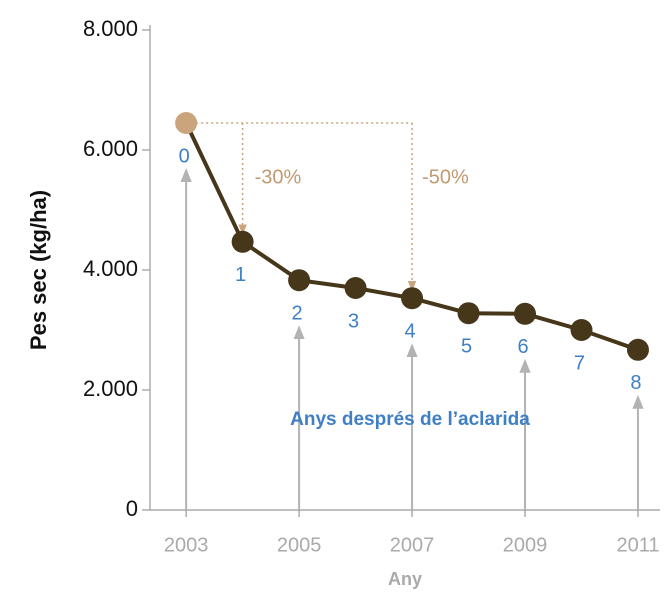 The height and width of the screenshot is (593, 669). What do you see at coordinates (38, 270) in the screenshot?
I see `y-axis-label: Pes sec (kg/ha)` at bounding box center [38, 270].